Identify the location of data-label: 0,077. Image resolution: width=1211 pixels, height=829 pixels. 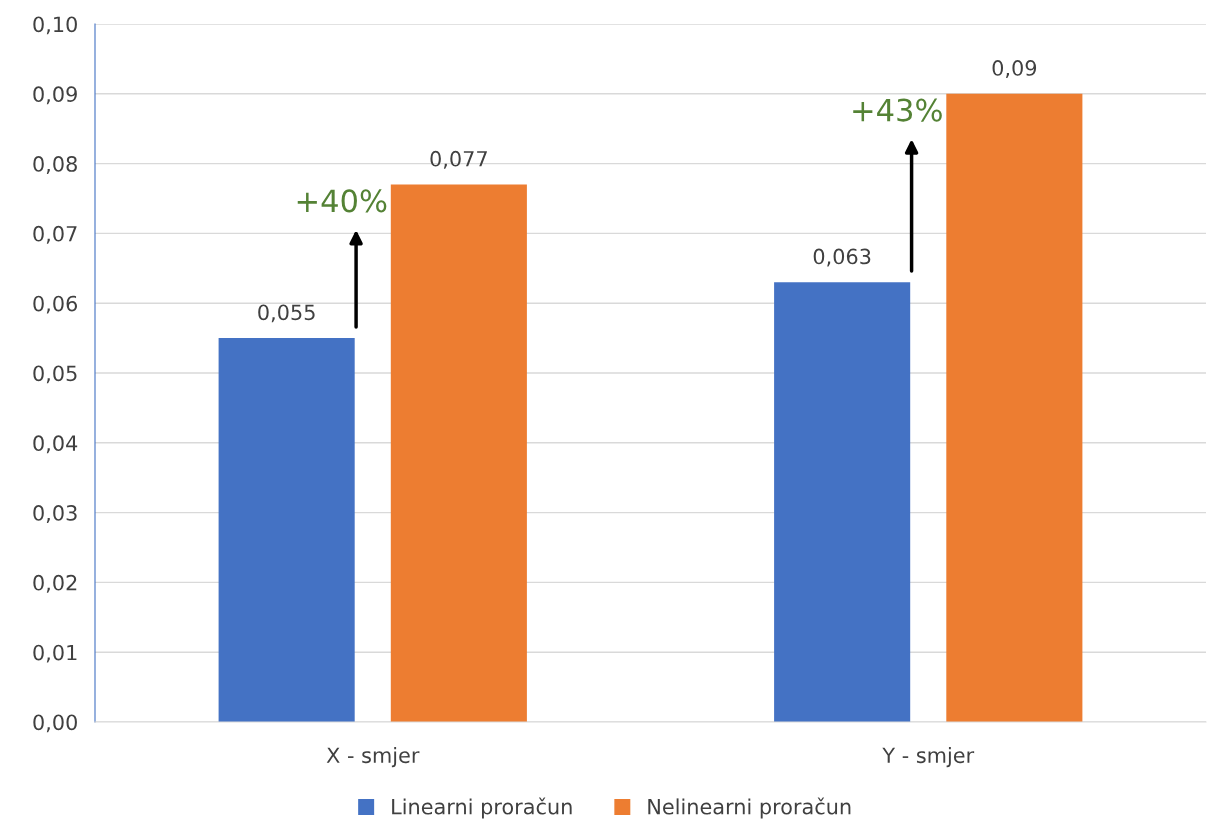
(458, 159).